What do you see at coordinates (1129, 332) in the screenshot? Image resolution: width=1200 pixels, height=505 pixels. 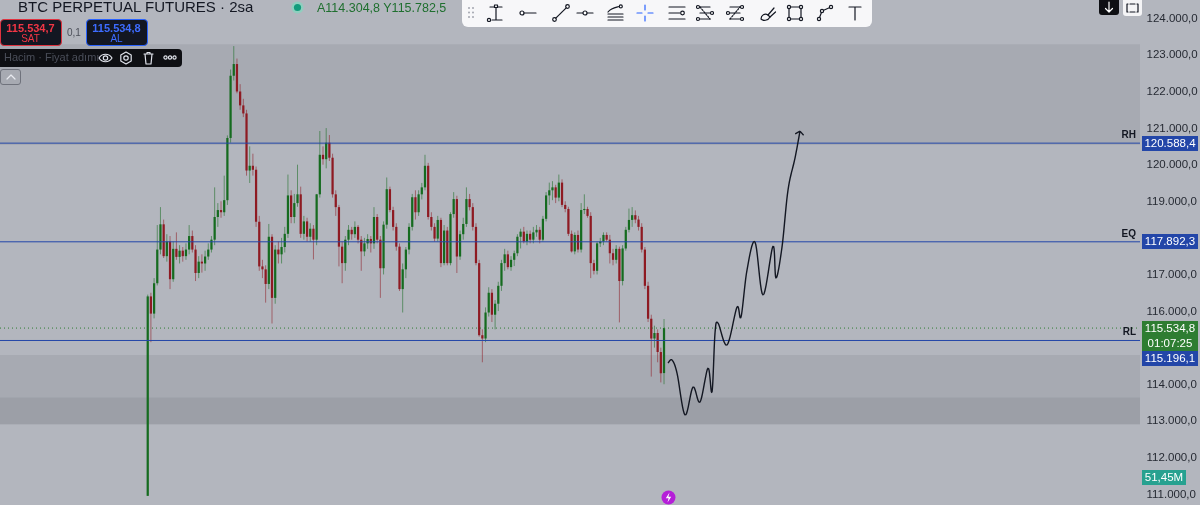 I see `ref-line-label: RL` at bounding box center [1129, 332].